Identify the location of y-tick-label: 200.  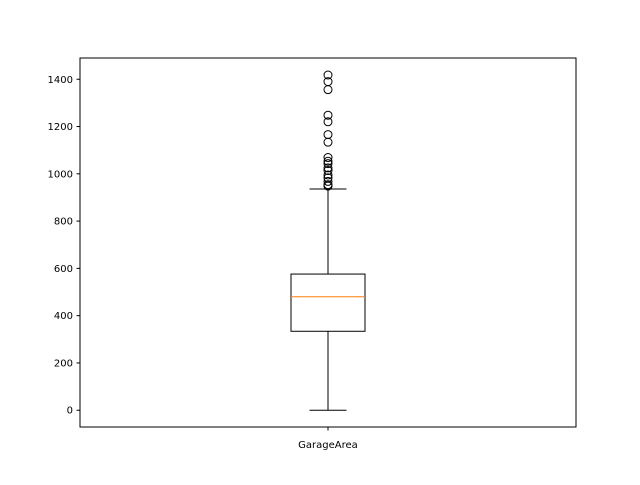
(63, 363).